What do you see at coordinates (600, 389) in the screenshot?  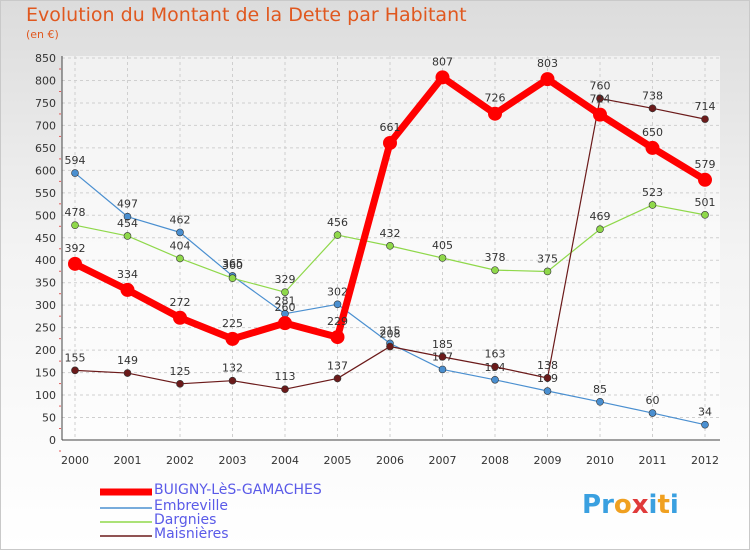 I see `data-label: 85` at bounding box center [600, 389].